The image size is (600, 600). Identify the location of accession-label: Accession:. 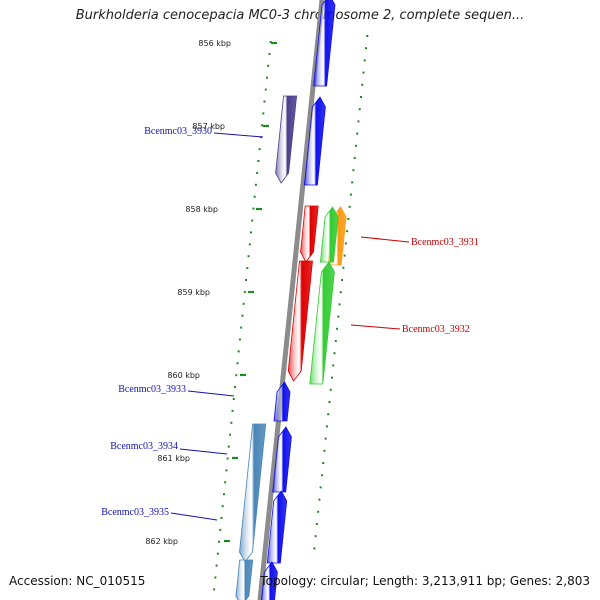
(41, 581).